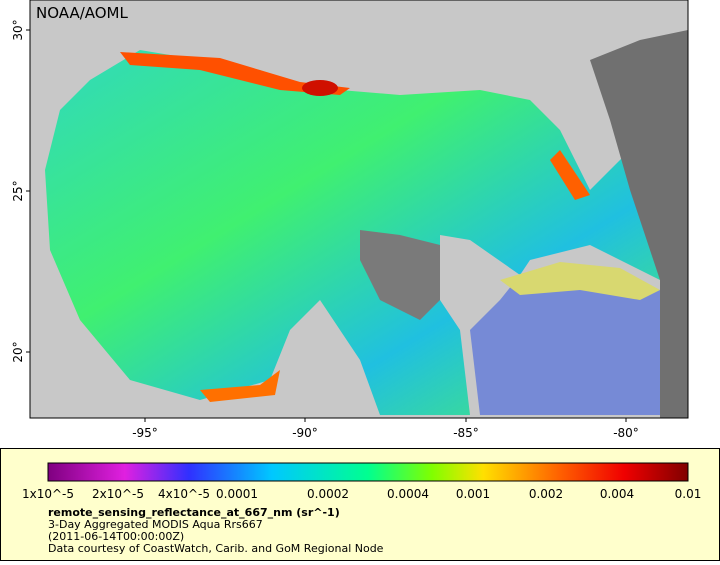 The image size is (720, 565). What do you see at coordinates (546, 494) in the screenshot?
I see `color-label: 0.002` at bounding box center [546, 494].